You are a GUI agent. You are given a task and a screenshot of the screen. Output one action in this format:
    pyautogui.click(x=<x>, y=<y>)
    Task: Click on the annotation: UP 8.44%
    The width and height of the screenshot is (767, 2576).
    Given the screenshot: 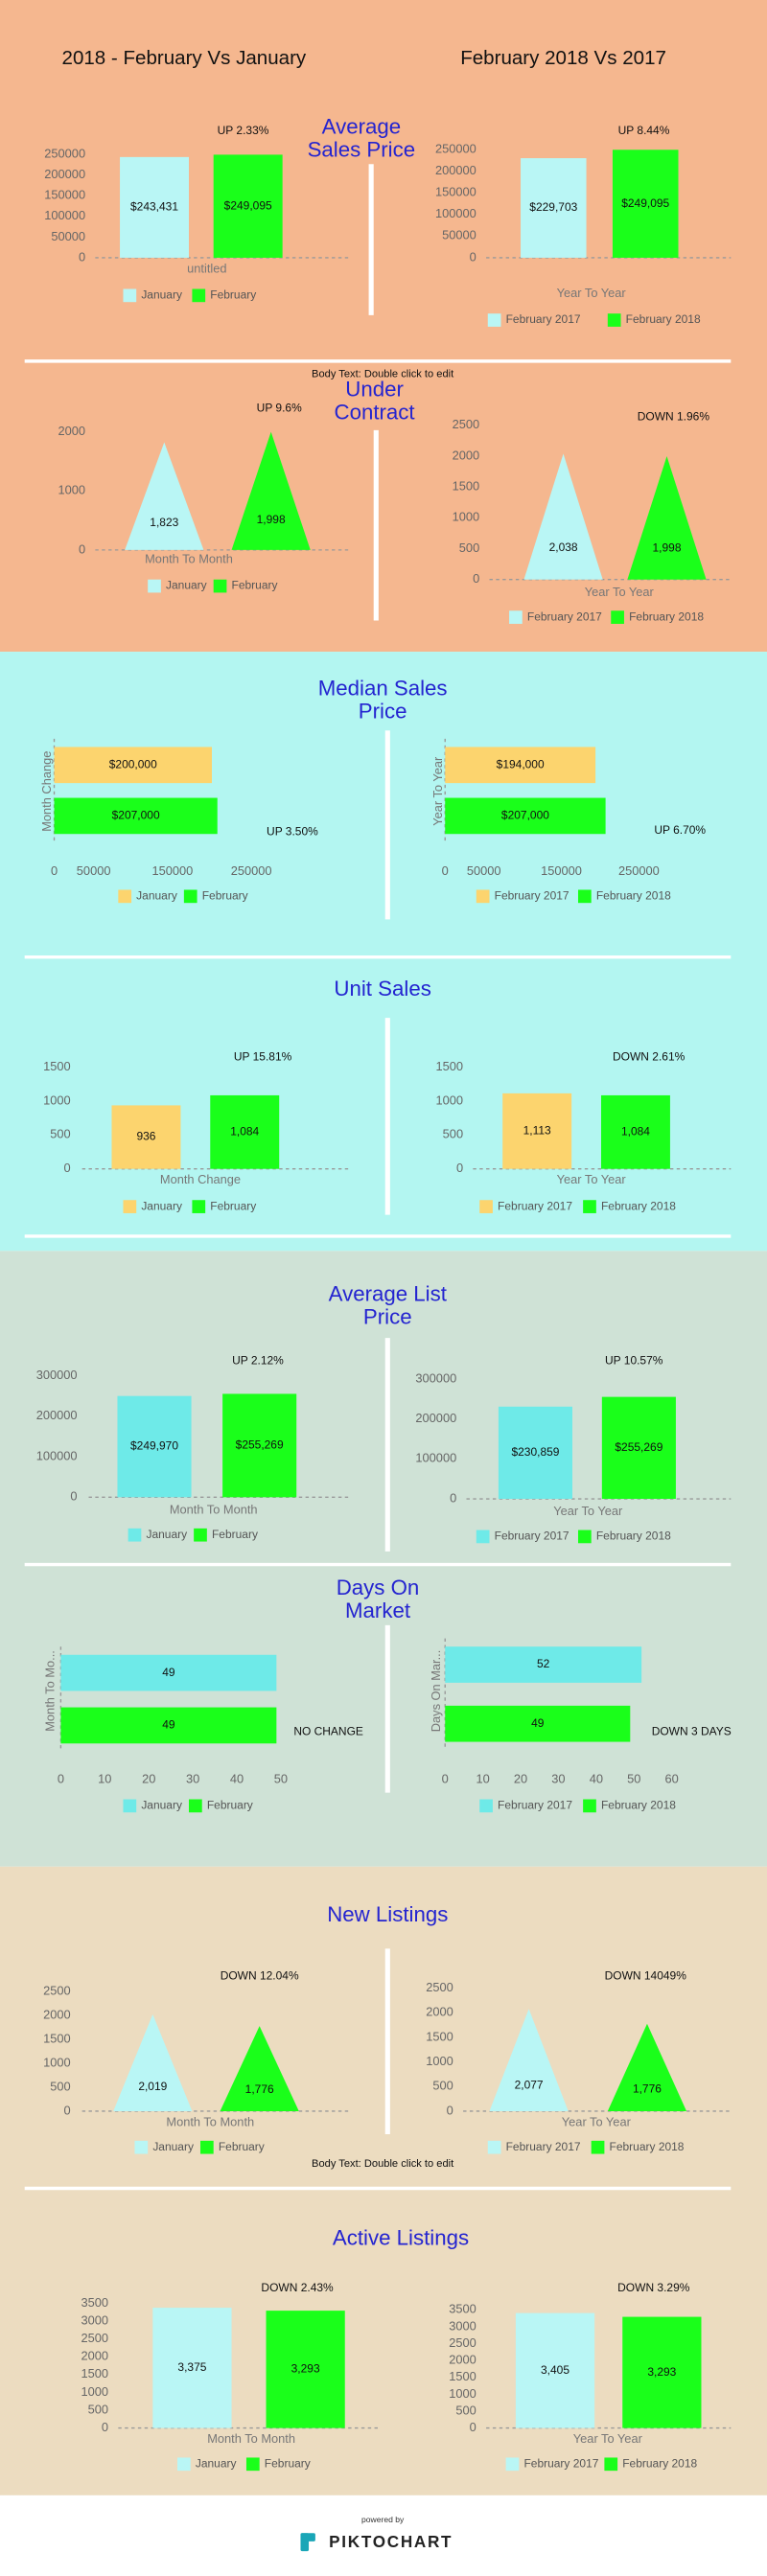 What is the action you would take?
    pyautogui.click(x=644, y=130)
    